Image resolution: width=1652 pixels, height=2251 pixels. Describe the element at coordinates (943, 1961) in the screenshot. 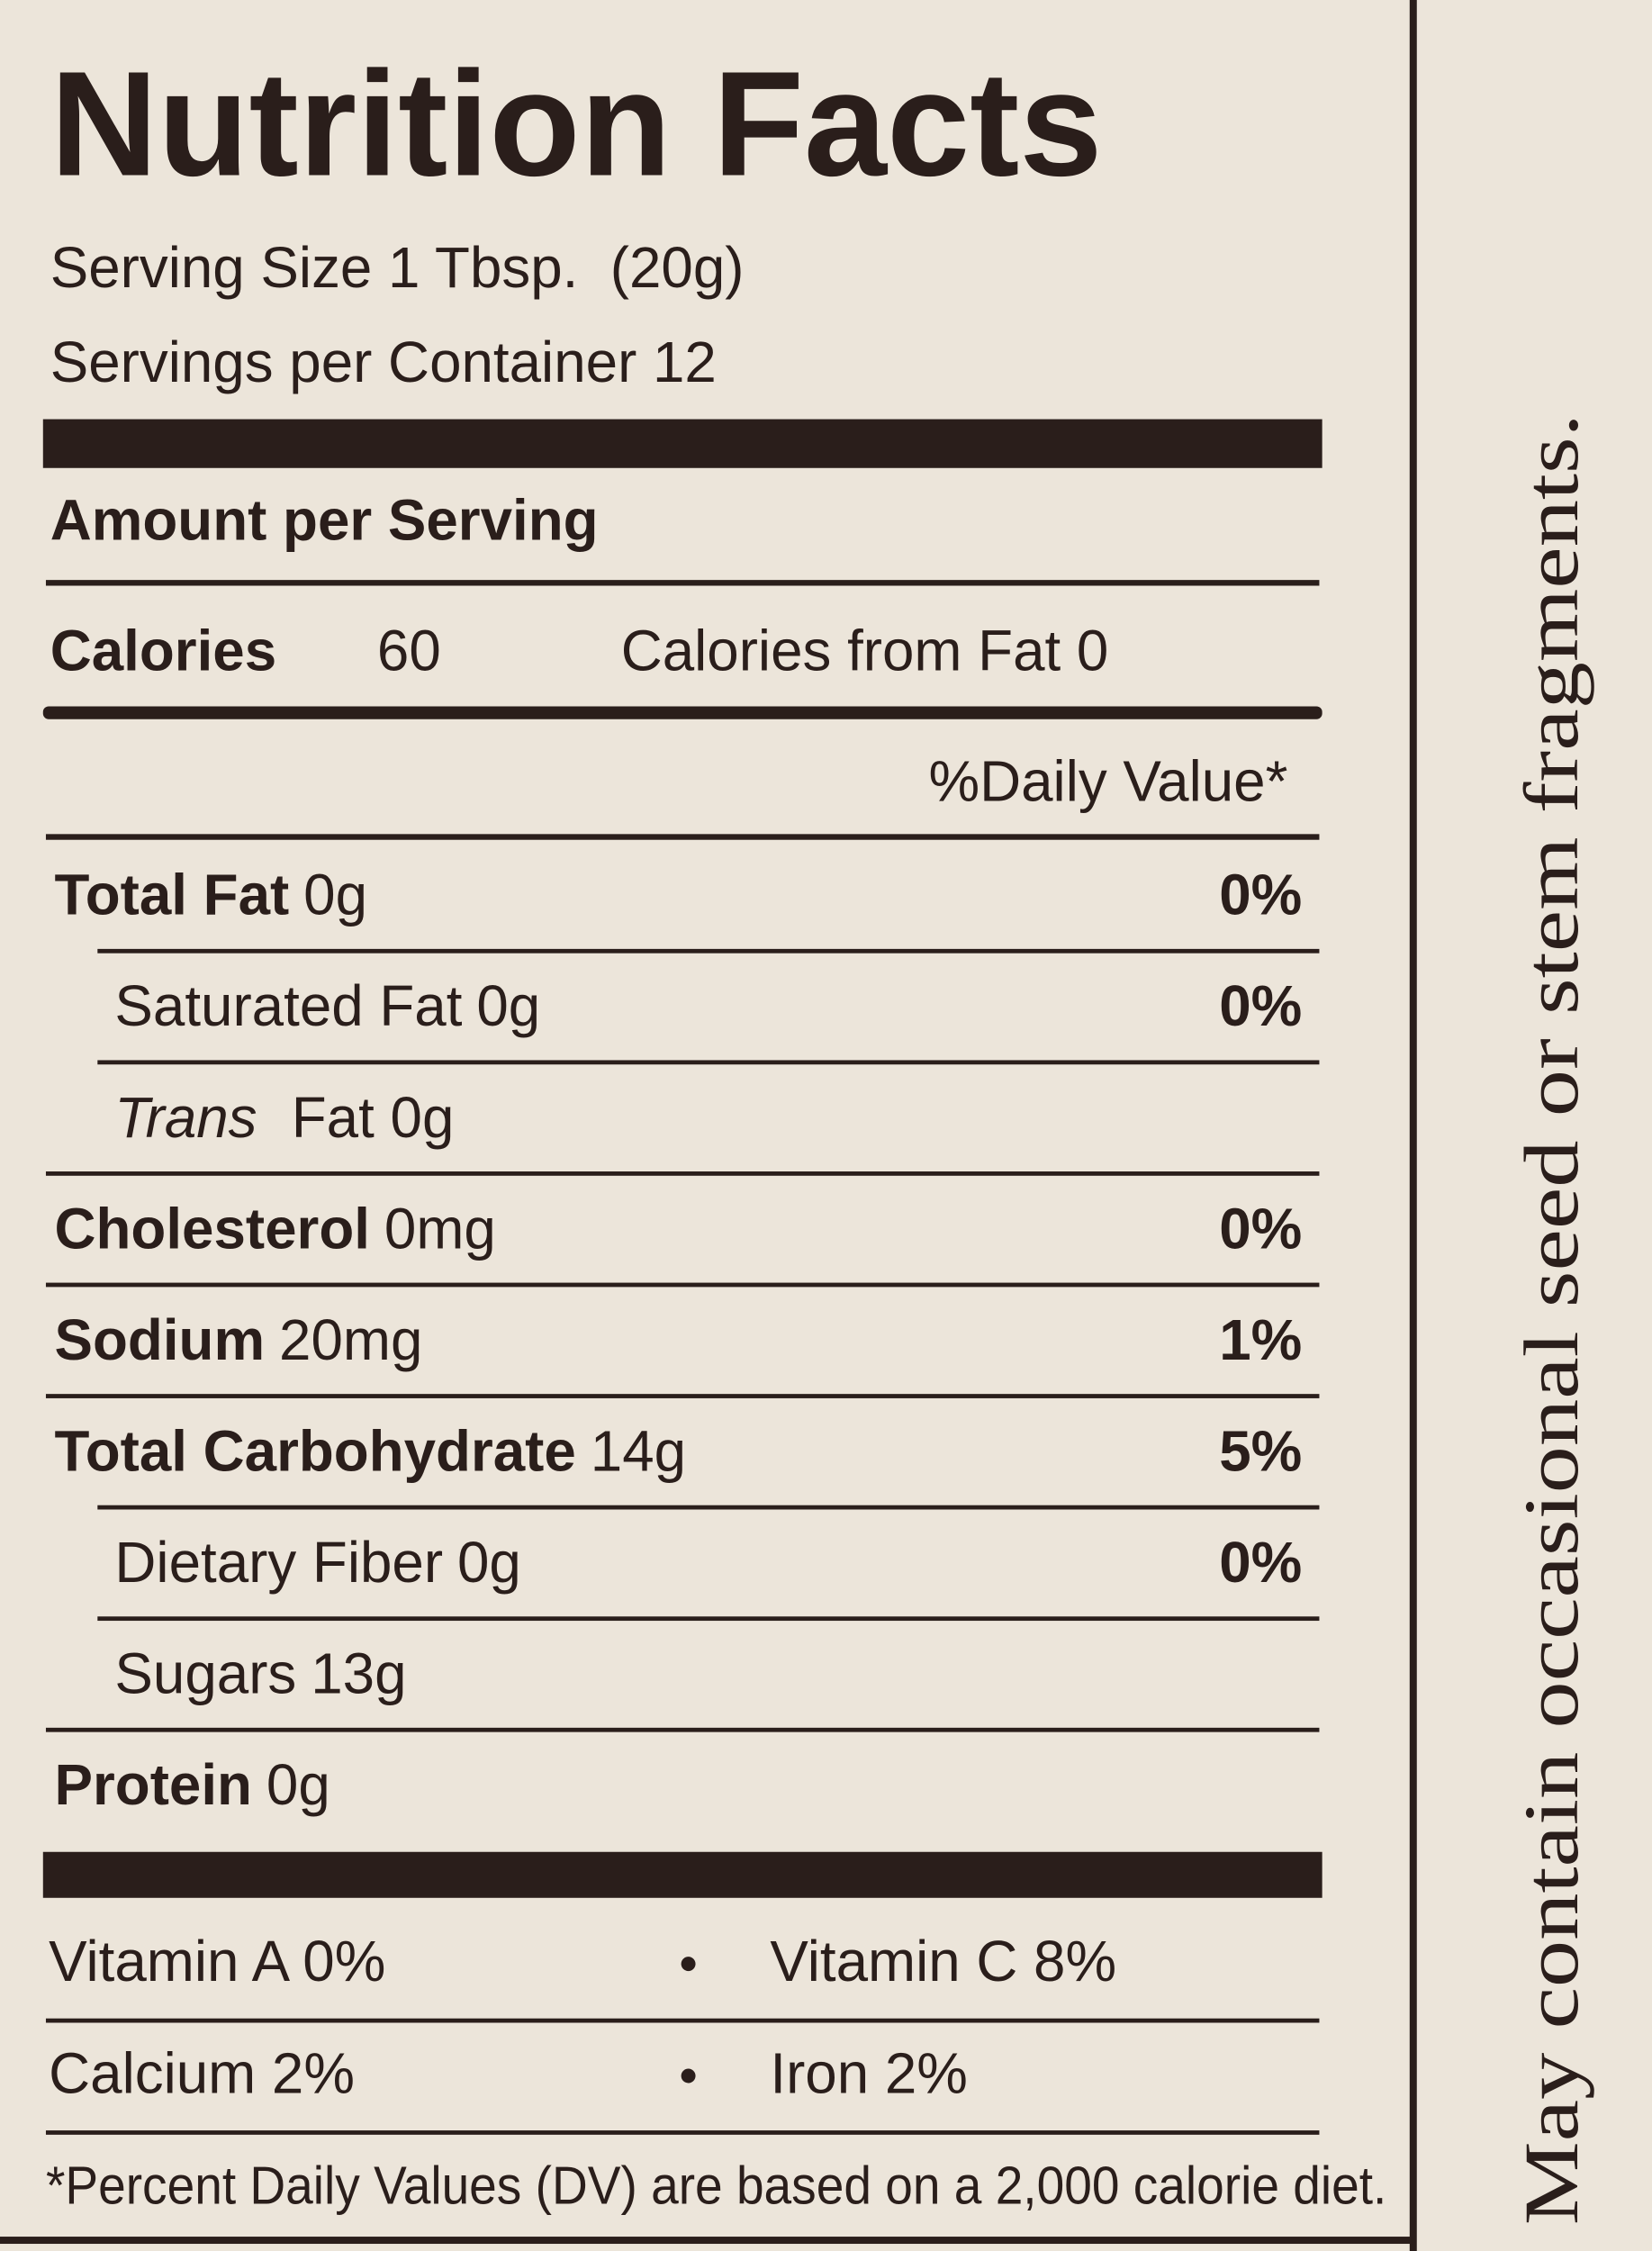

I see `vitamin-right: Vitamin C 8%` at that location.